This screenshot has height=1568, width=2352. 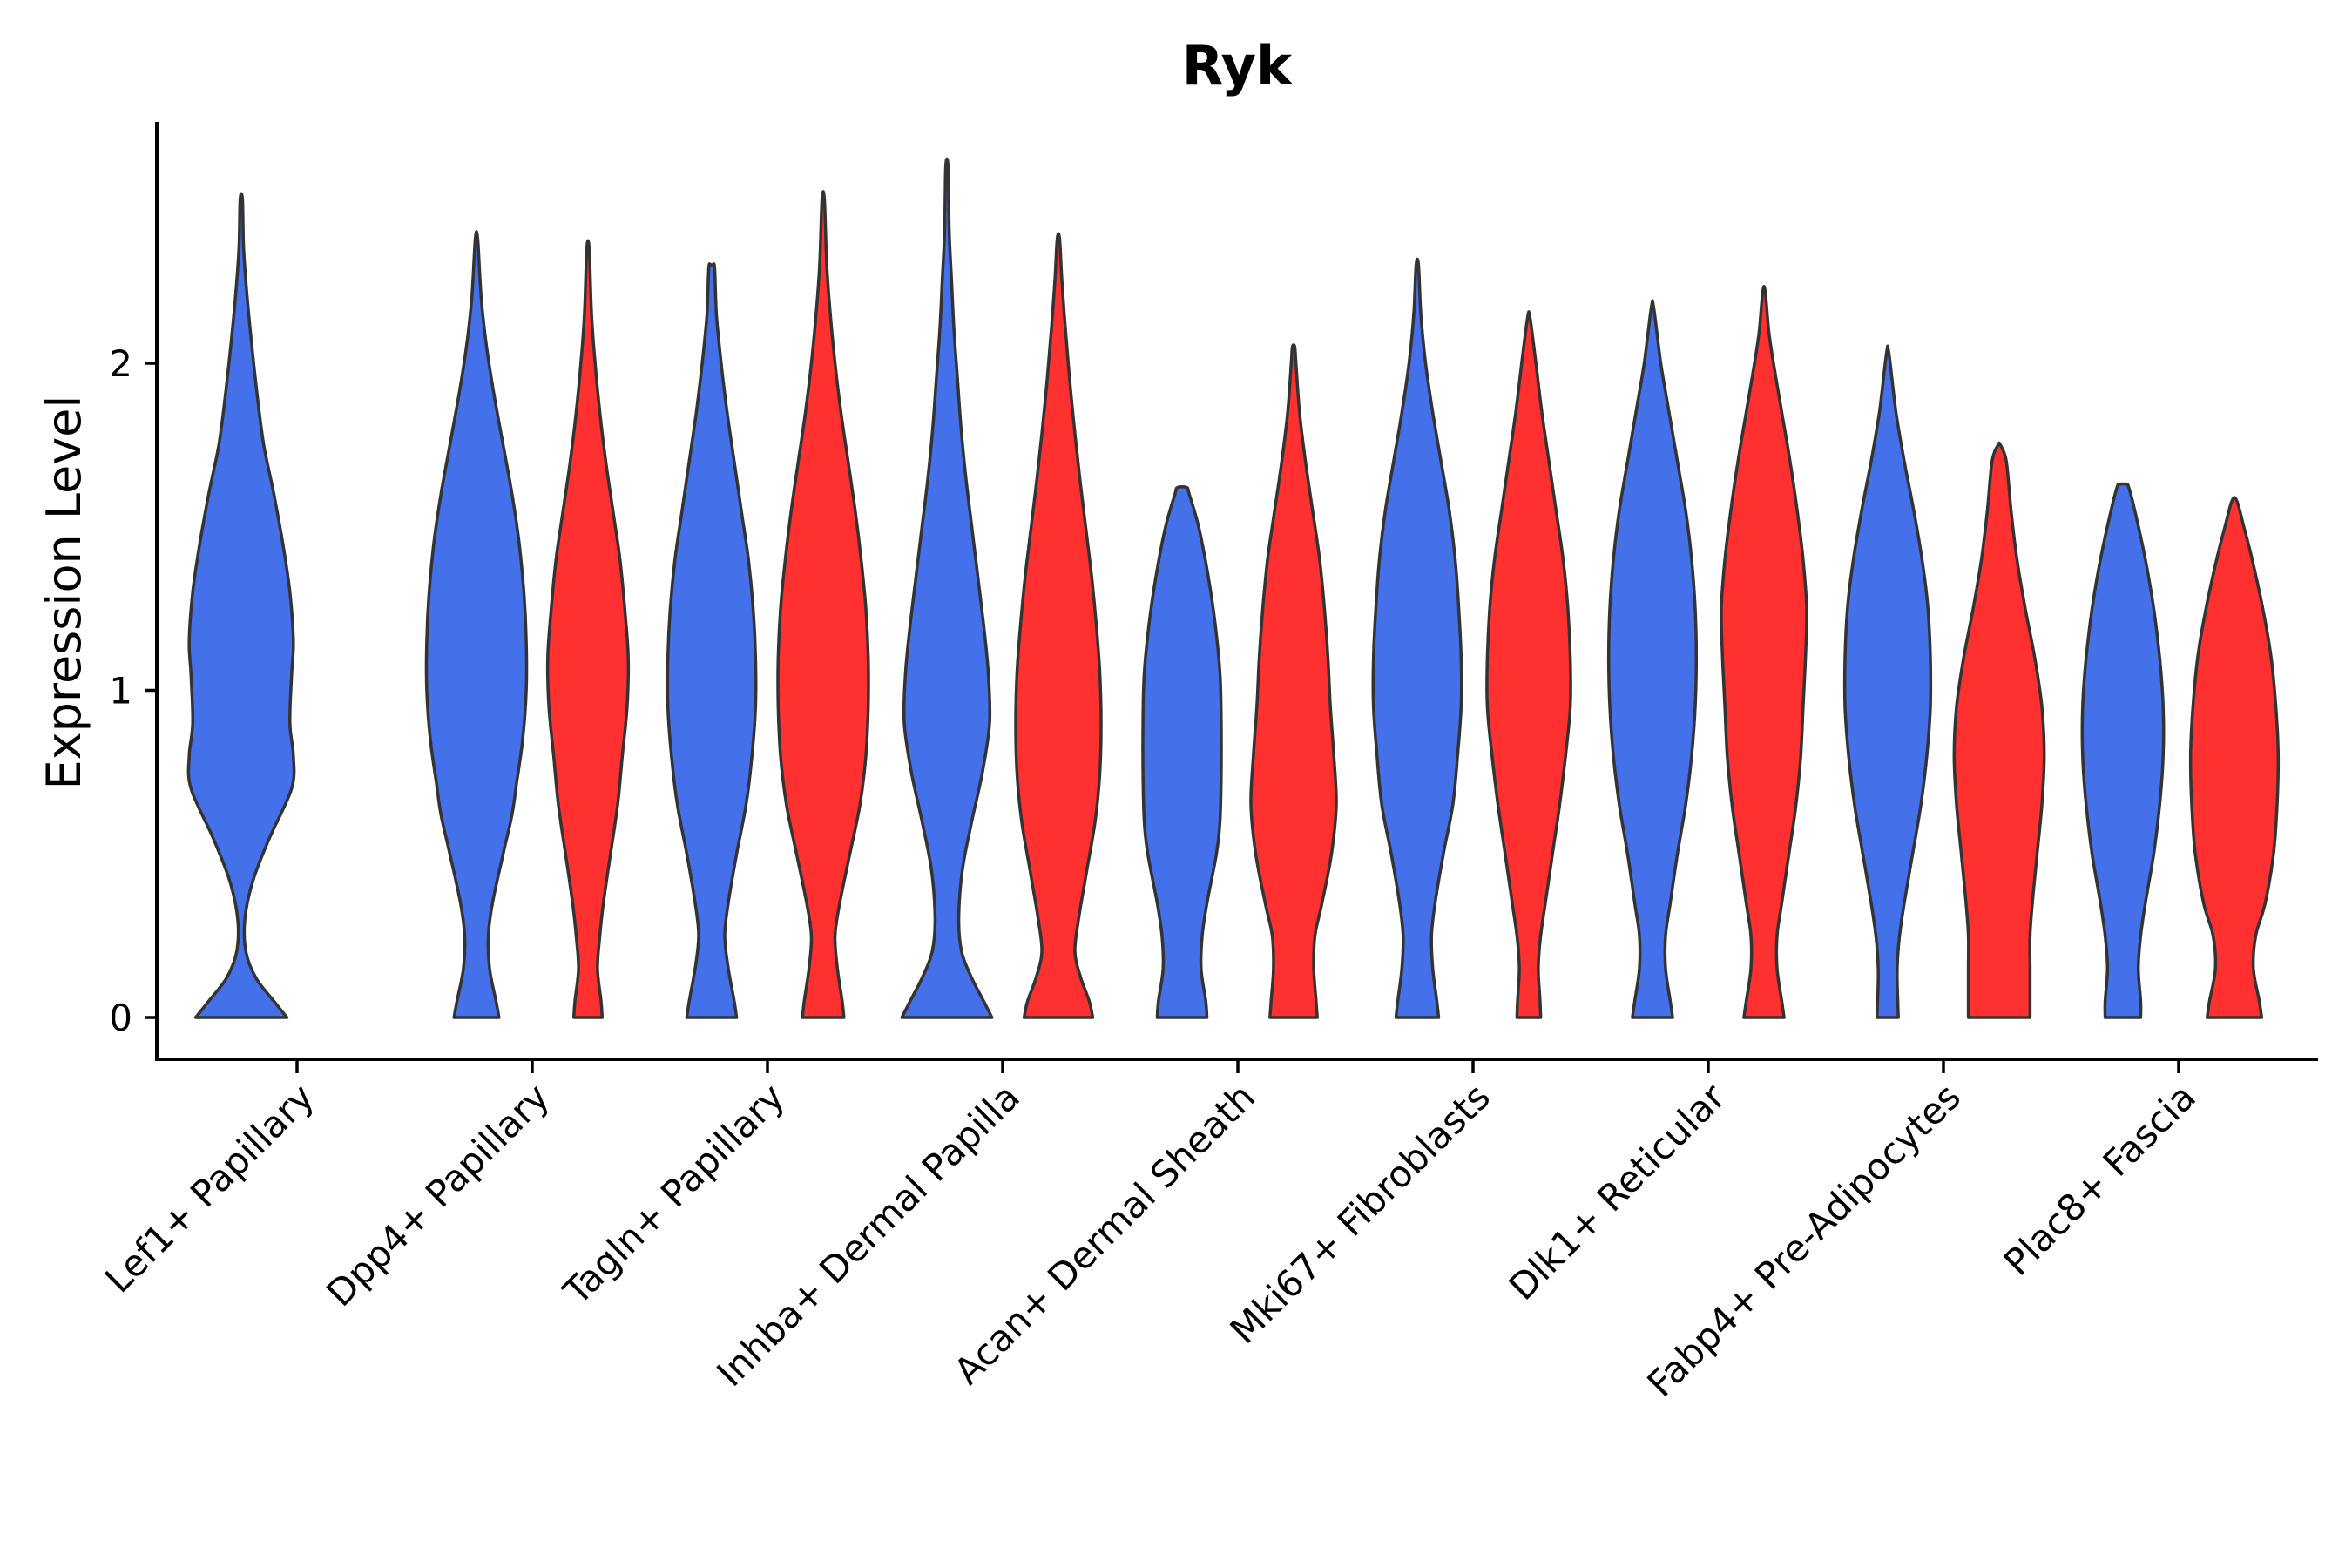 I want to click on x-tick-label: Lef1+ Papillary, so click(x=209, y=1188).